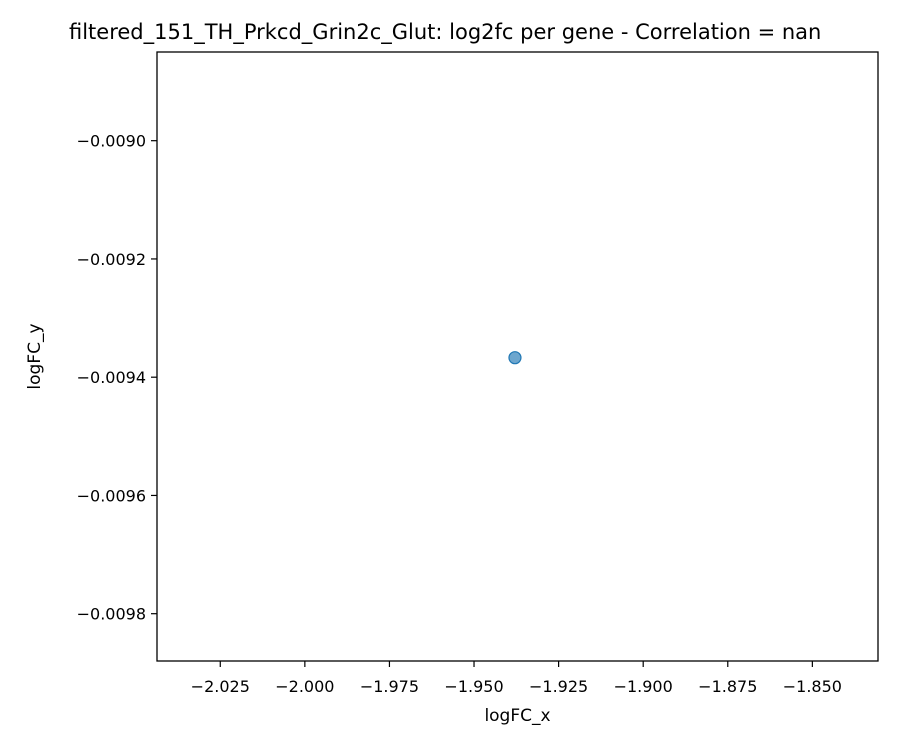 Image resolution: width=900 pixels, height=750 pixels. I want to click on scatter-point, so click(515, 358).